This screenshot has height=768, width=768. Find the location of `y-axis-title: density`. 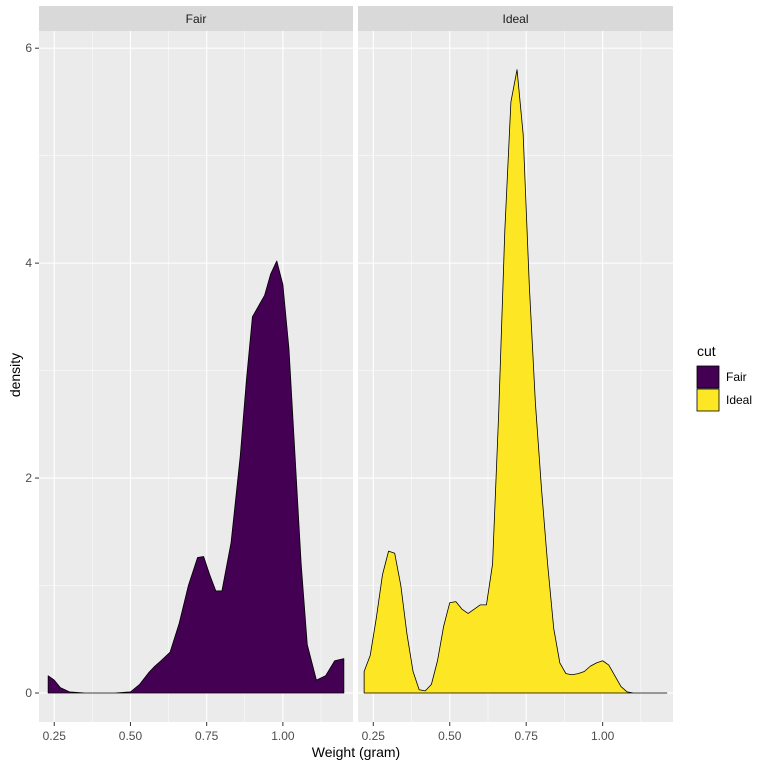

y-axis-title: density is located at coordinates (15, 375).